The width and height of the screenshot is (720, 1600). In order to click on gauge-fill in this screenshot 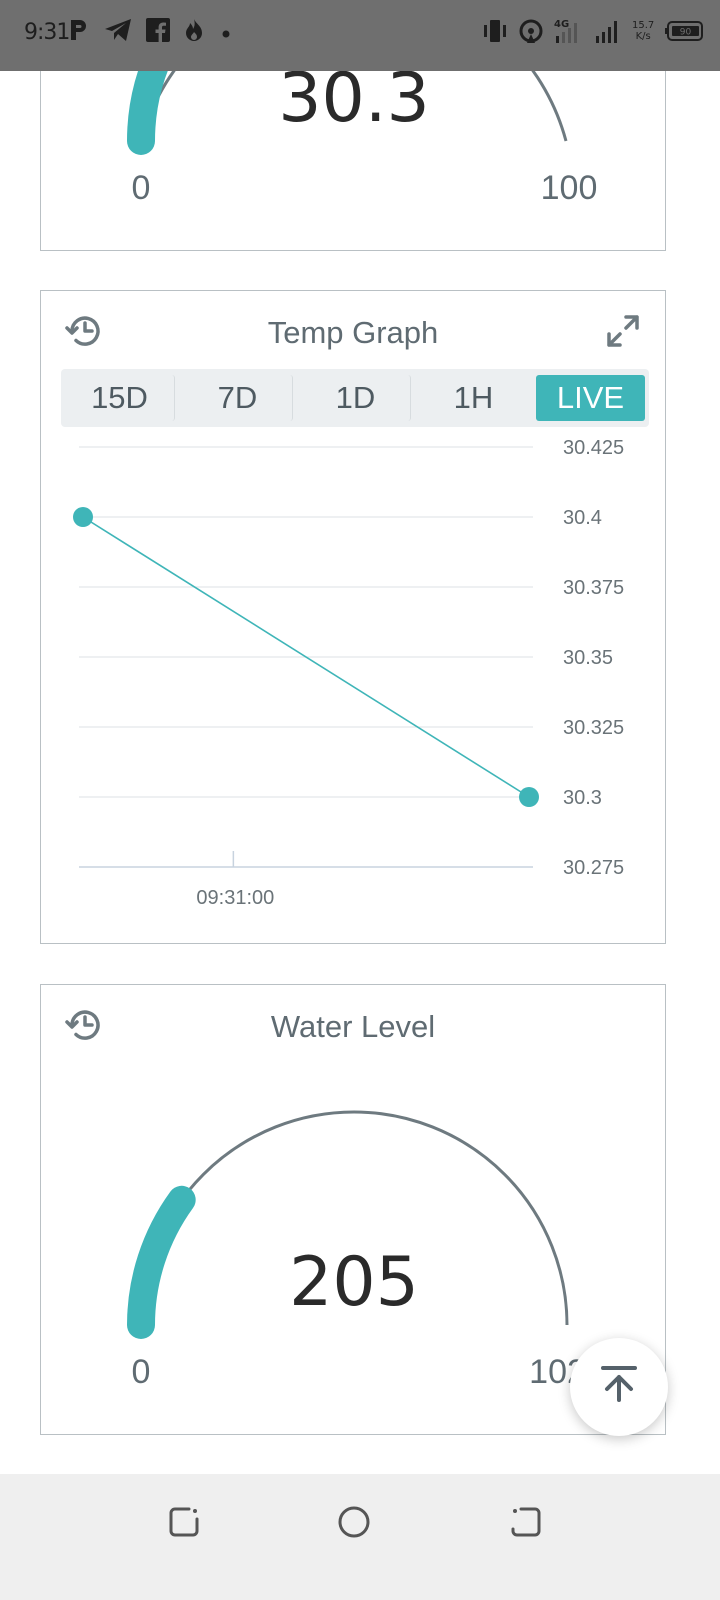, I will do `click(161, 1262)`.